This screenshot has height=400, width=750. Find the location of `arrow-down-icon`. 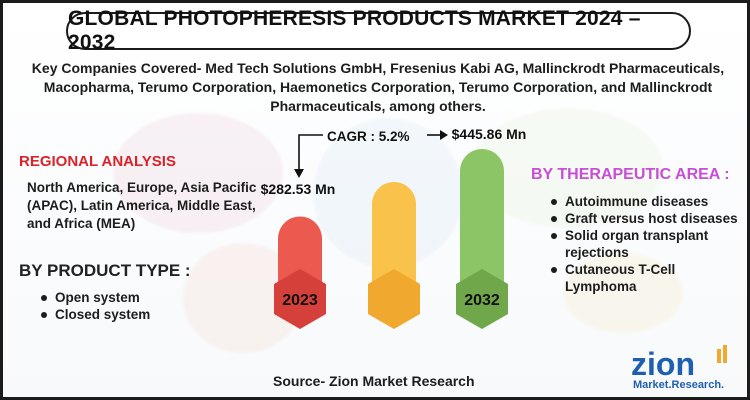

arrow-down-icon is located at coordinates (310, 152).